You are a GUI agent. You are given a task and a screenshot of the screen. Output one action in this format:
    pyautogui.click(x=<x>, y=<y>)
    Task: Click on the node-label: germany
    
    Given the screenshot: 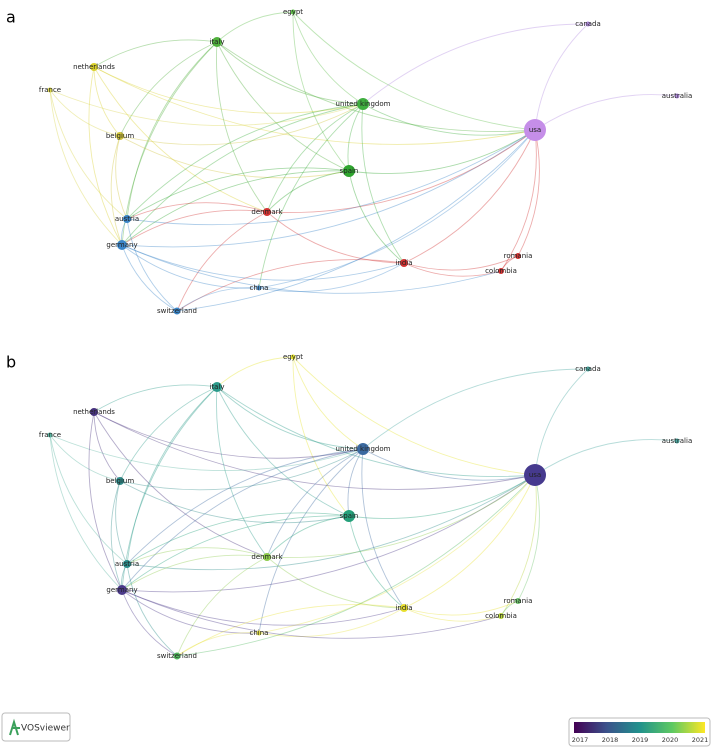 What is the action you would take?
    pyautogui.click(x=121, y=590)
    